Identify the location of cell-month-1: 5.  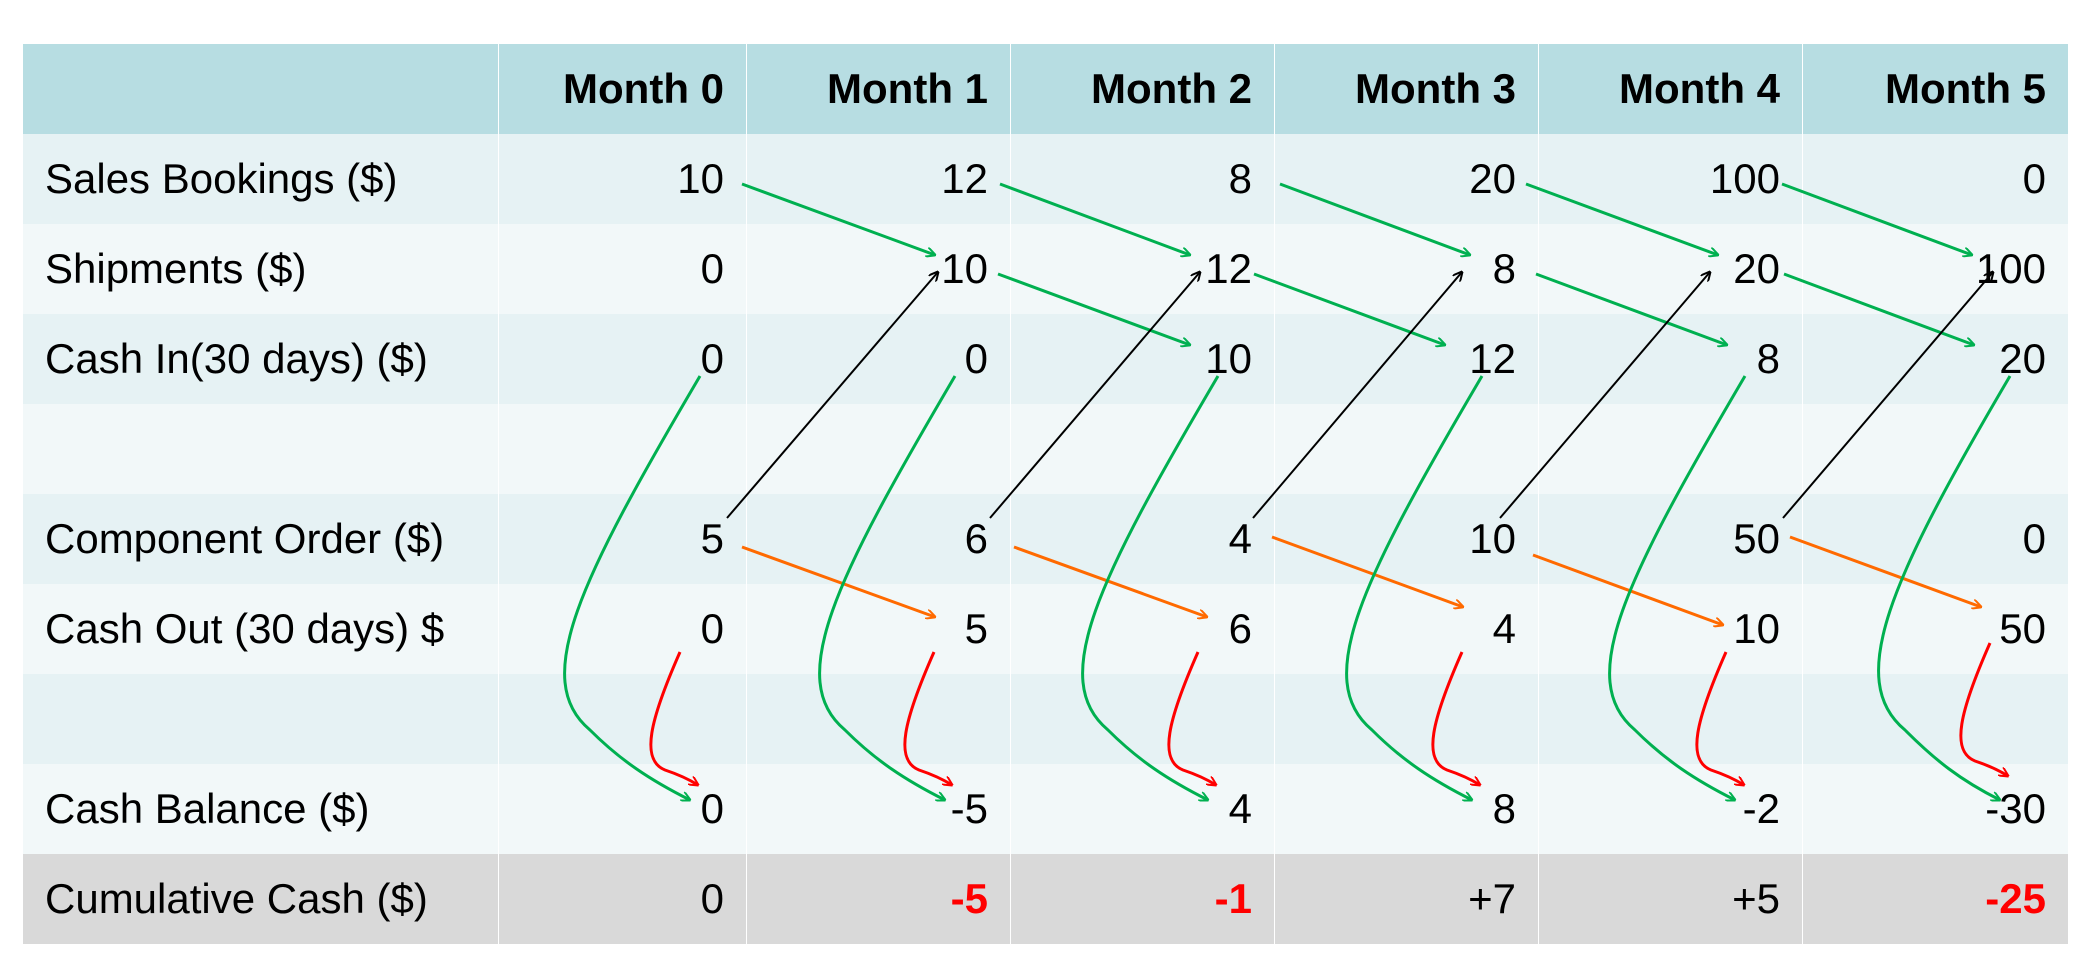
(878, 629).